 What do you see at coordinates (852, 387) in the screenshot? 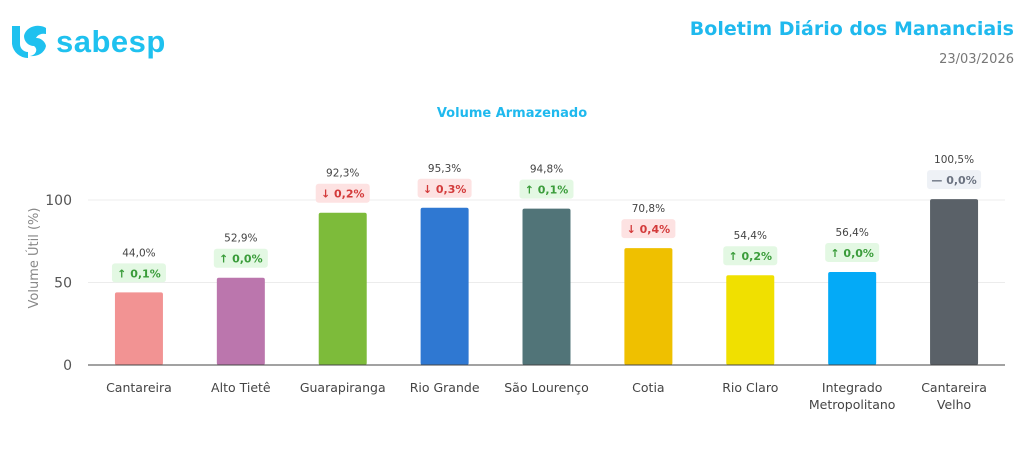
I see `x-tick-label: Integrado` at bounding box center [852, 387].